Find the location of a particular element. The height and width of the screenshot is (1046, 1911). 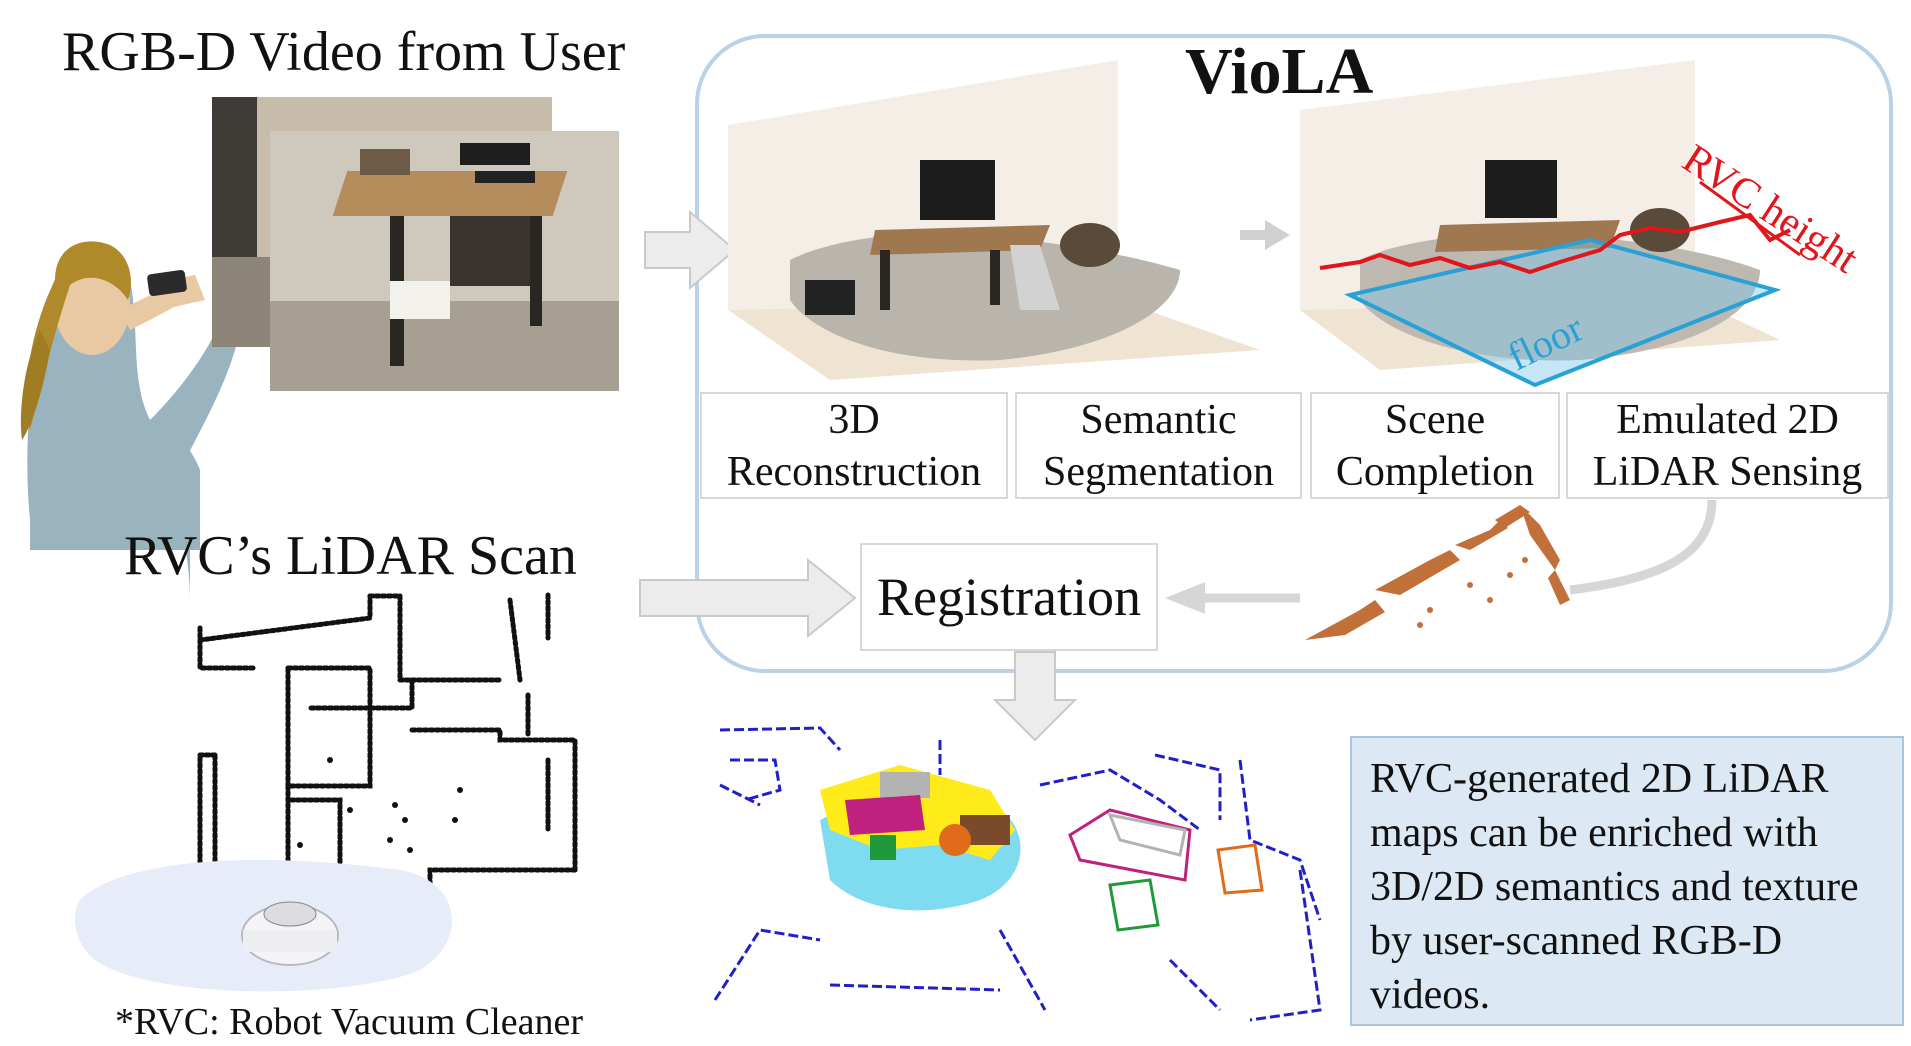

rgbd-video-title: RGB-D Video from User is located at coordinates (344, 52).